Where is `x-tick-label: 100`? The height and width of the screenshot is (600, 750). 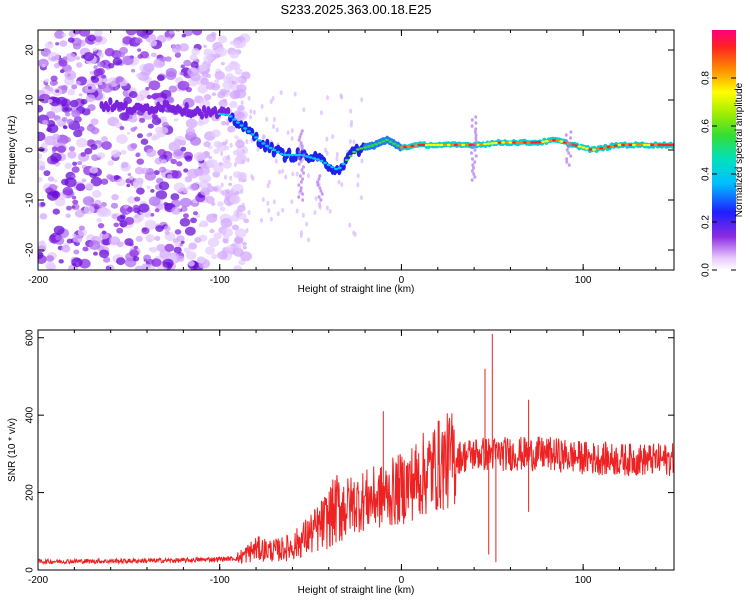
x-tick-label: 100 is located at coordinates (583, 280).